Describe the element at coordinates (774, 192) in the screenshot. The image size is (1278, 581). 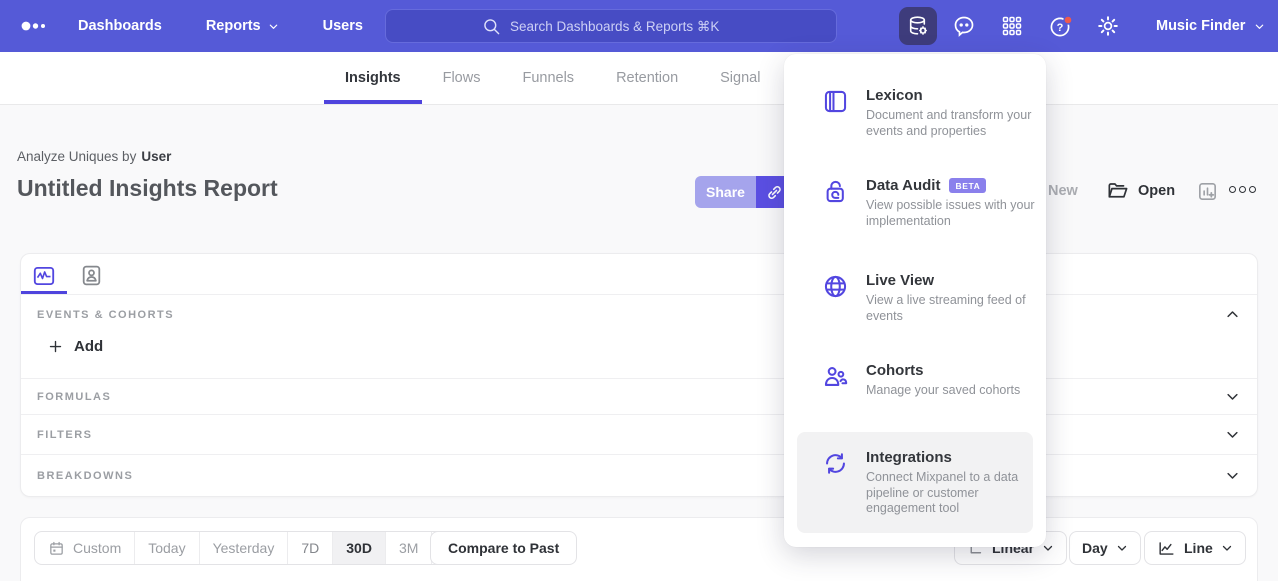
I see `link-icon` at that location.